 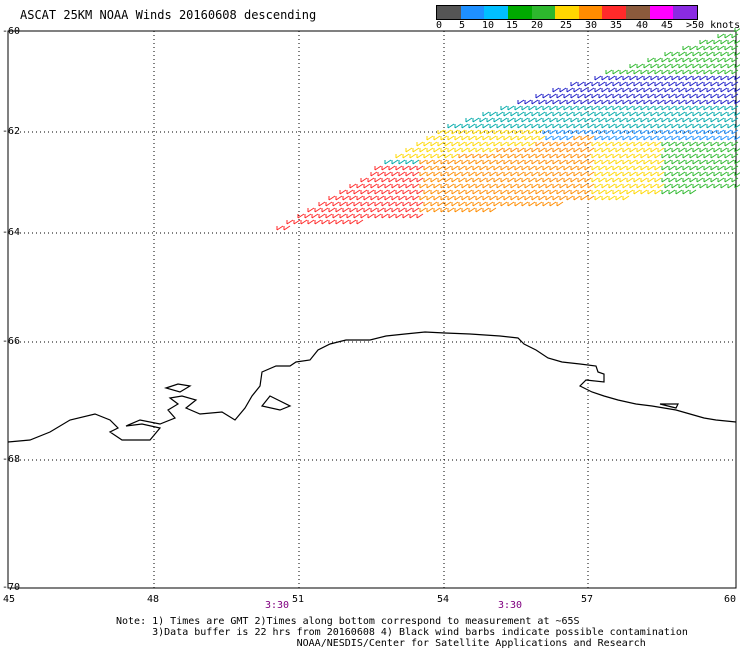 I want to click on lat-label: -60, so click(x=11, y=31).